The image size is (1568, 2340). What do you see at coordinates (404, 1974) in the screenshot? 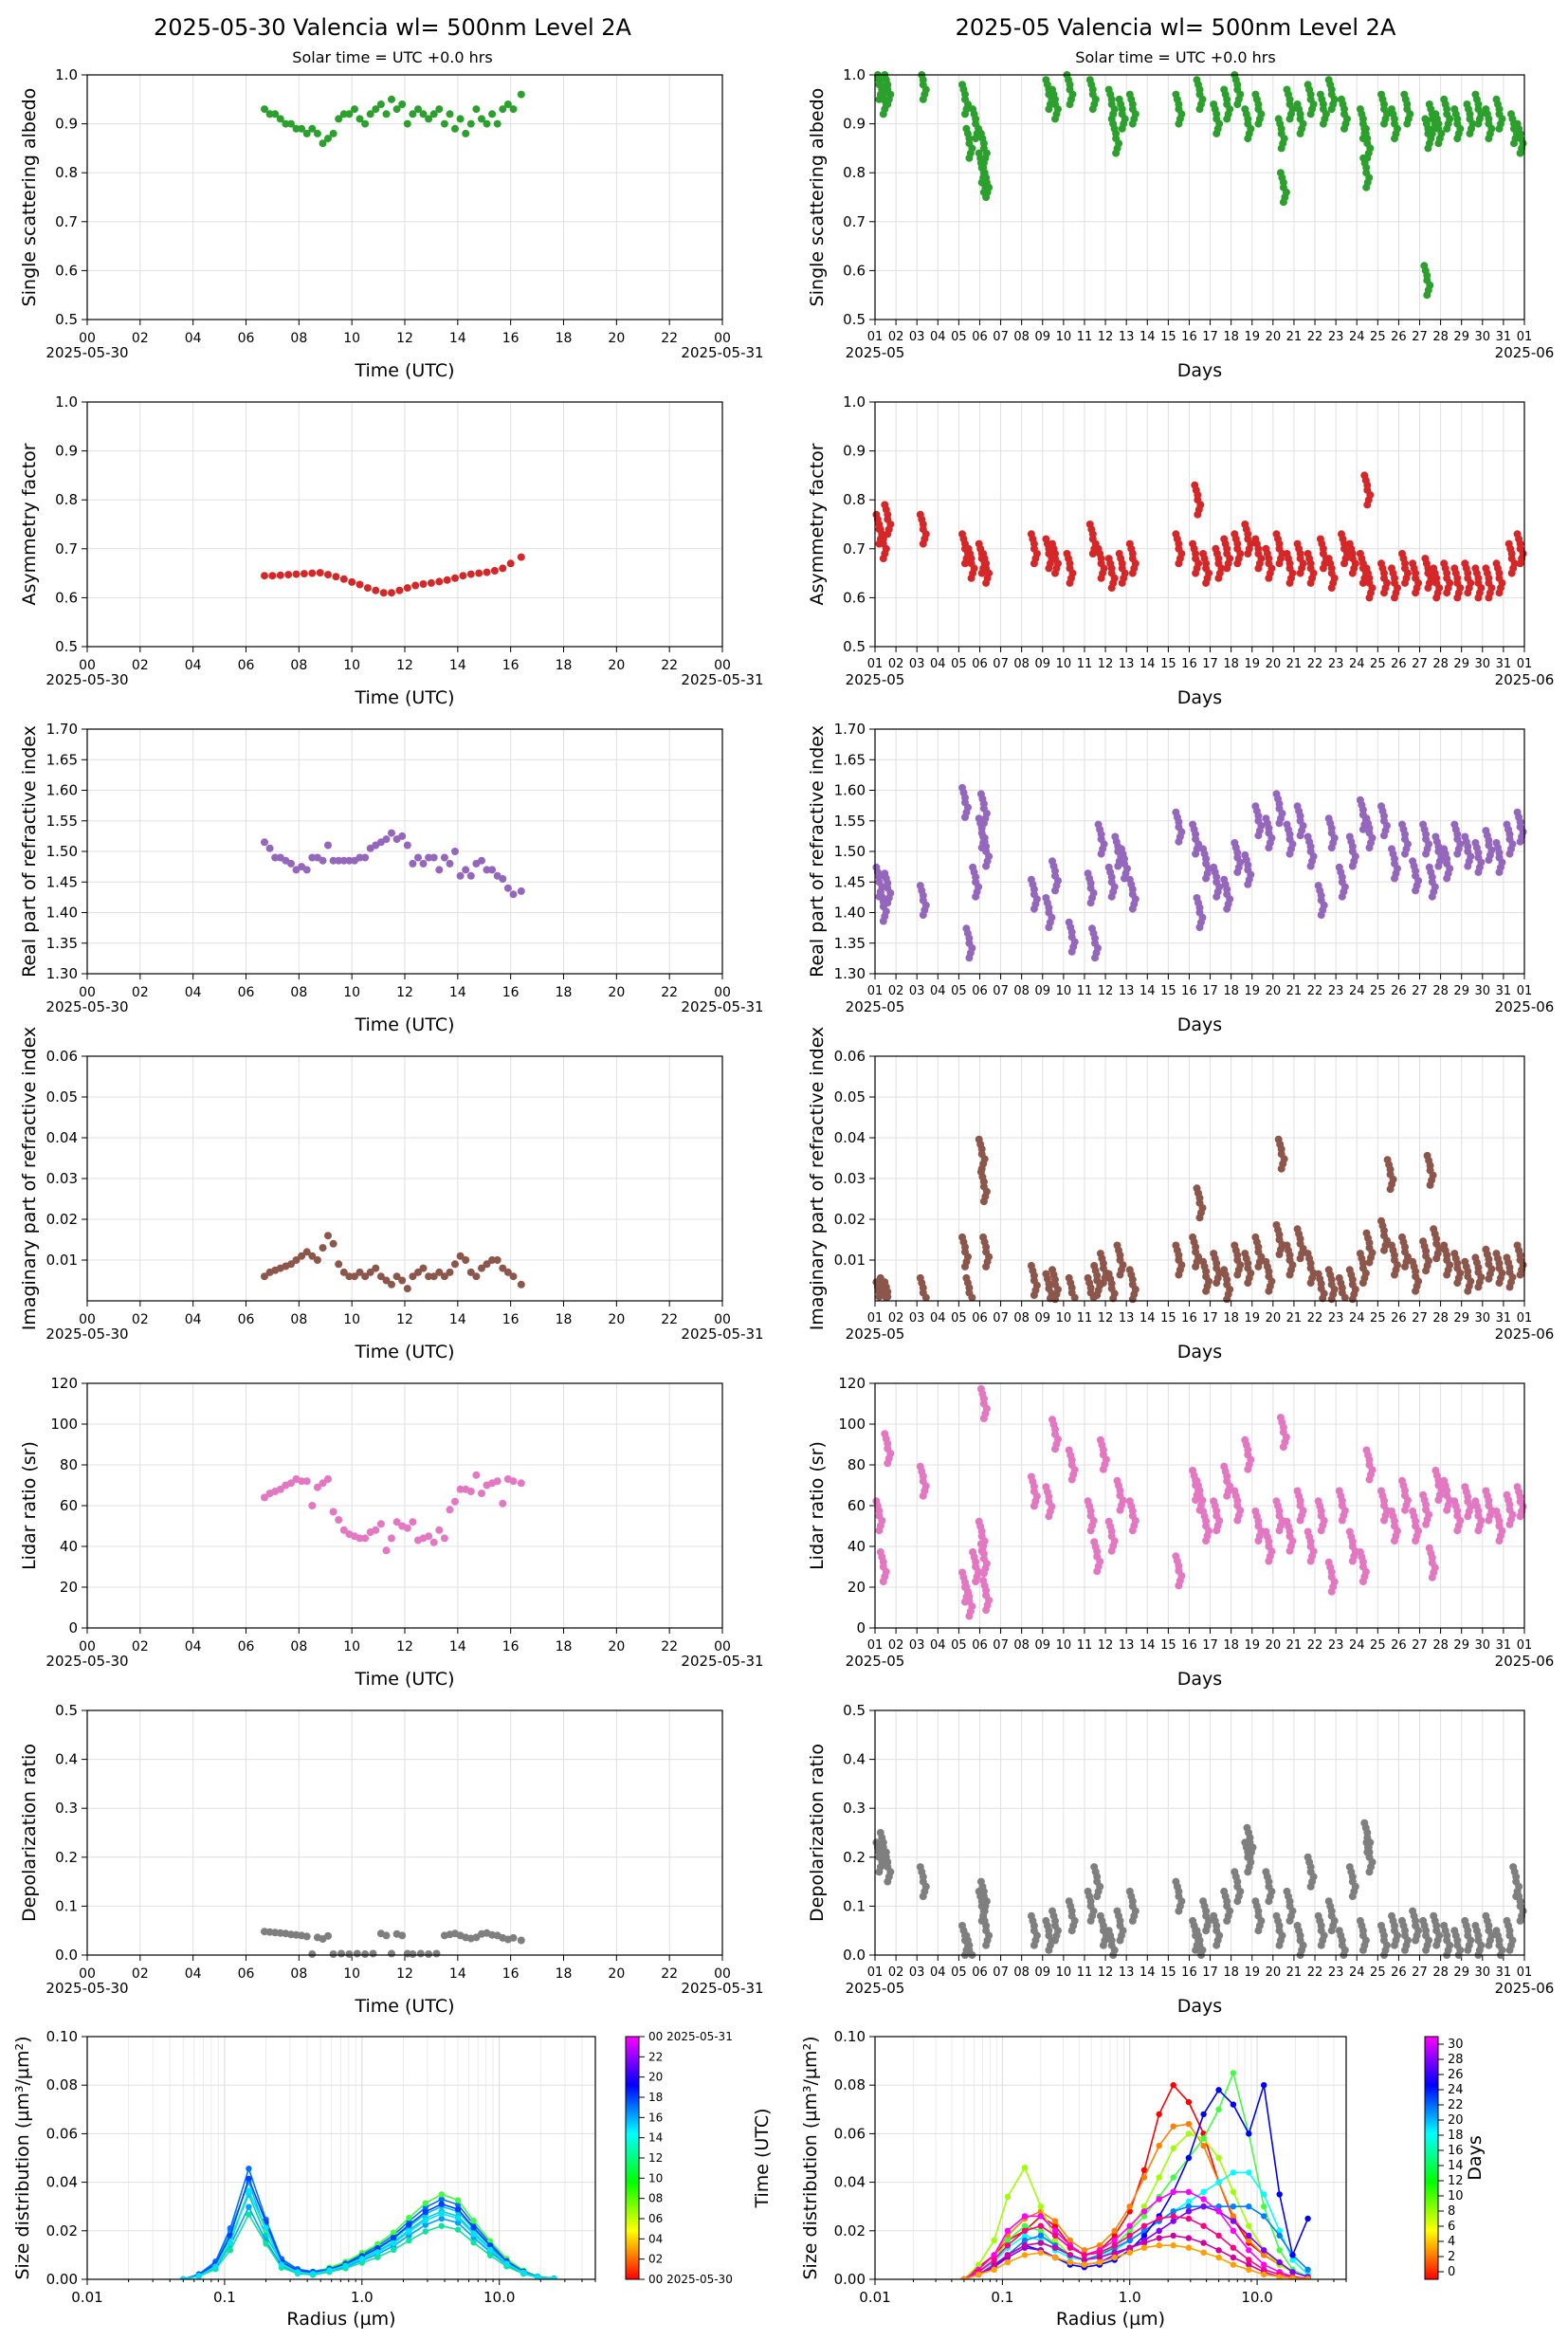
I see `x-tick-label: 12` at bounding box center [404, 1974].